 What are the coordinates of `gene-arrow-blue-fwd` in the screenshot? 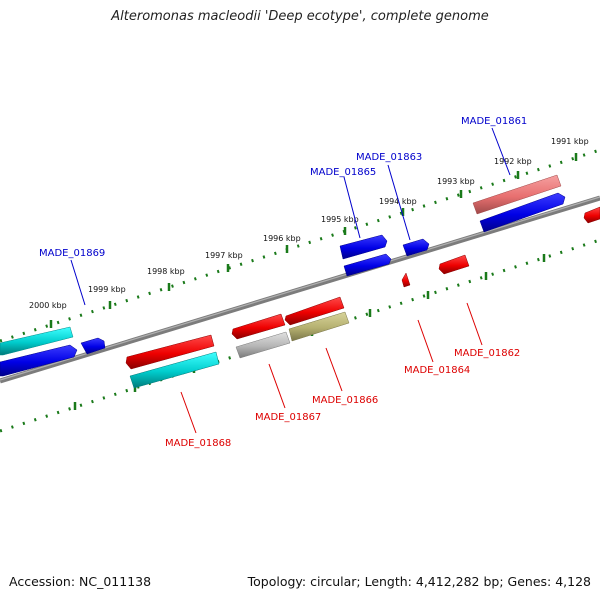 It's located at (39, 360).